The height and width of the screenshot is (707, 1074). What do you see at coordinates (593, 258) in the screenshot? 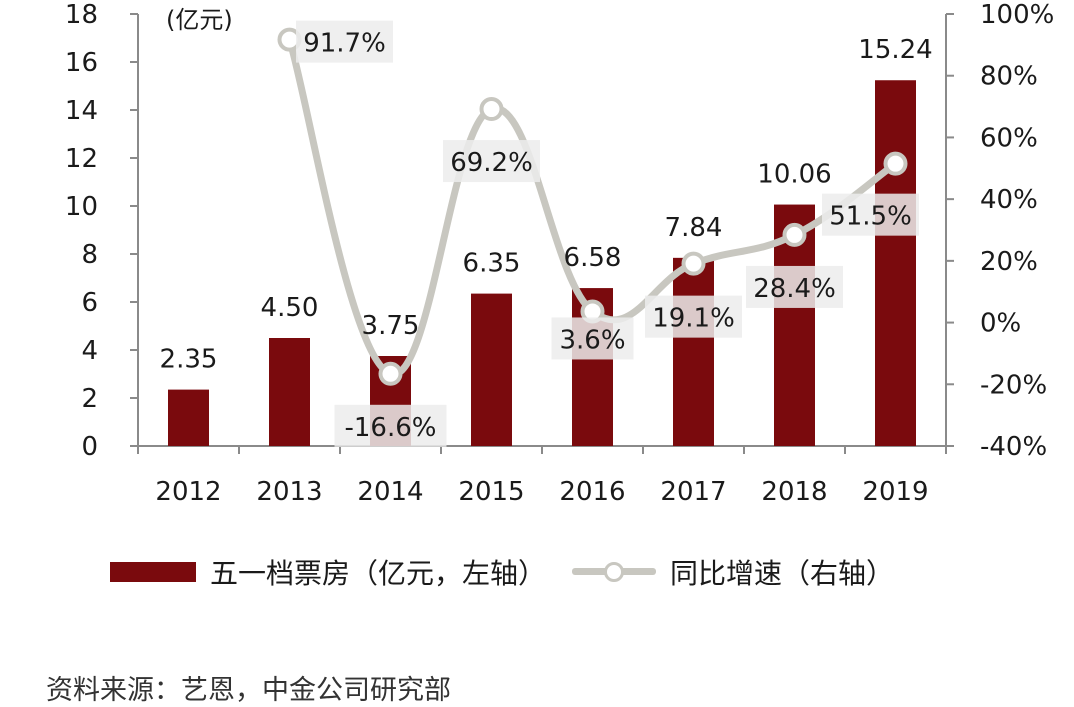
I see `bar-value-label: 6.58` at bounding box center [593, 258].